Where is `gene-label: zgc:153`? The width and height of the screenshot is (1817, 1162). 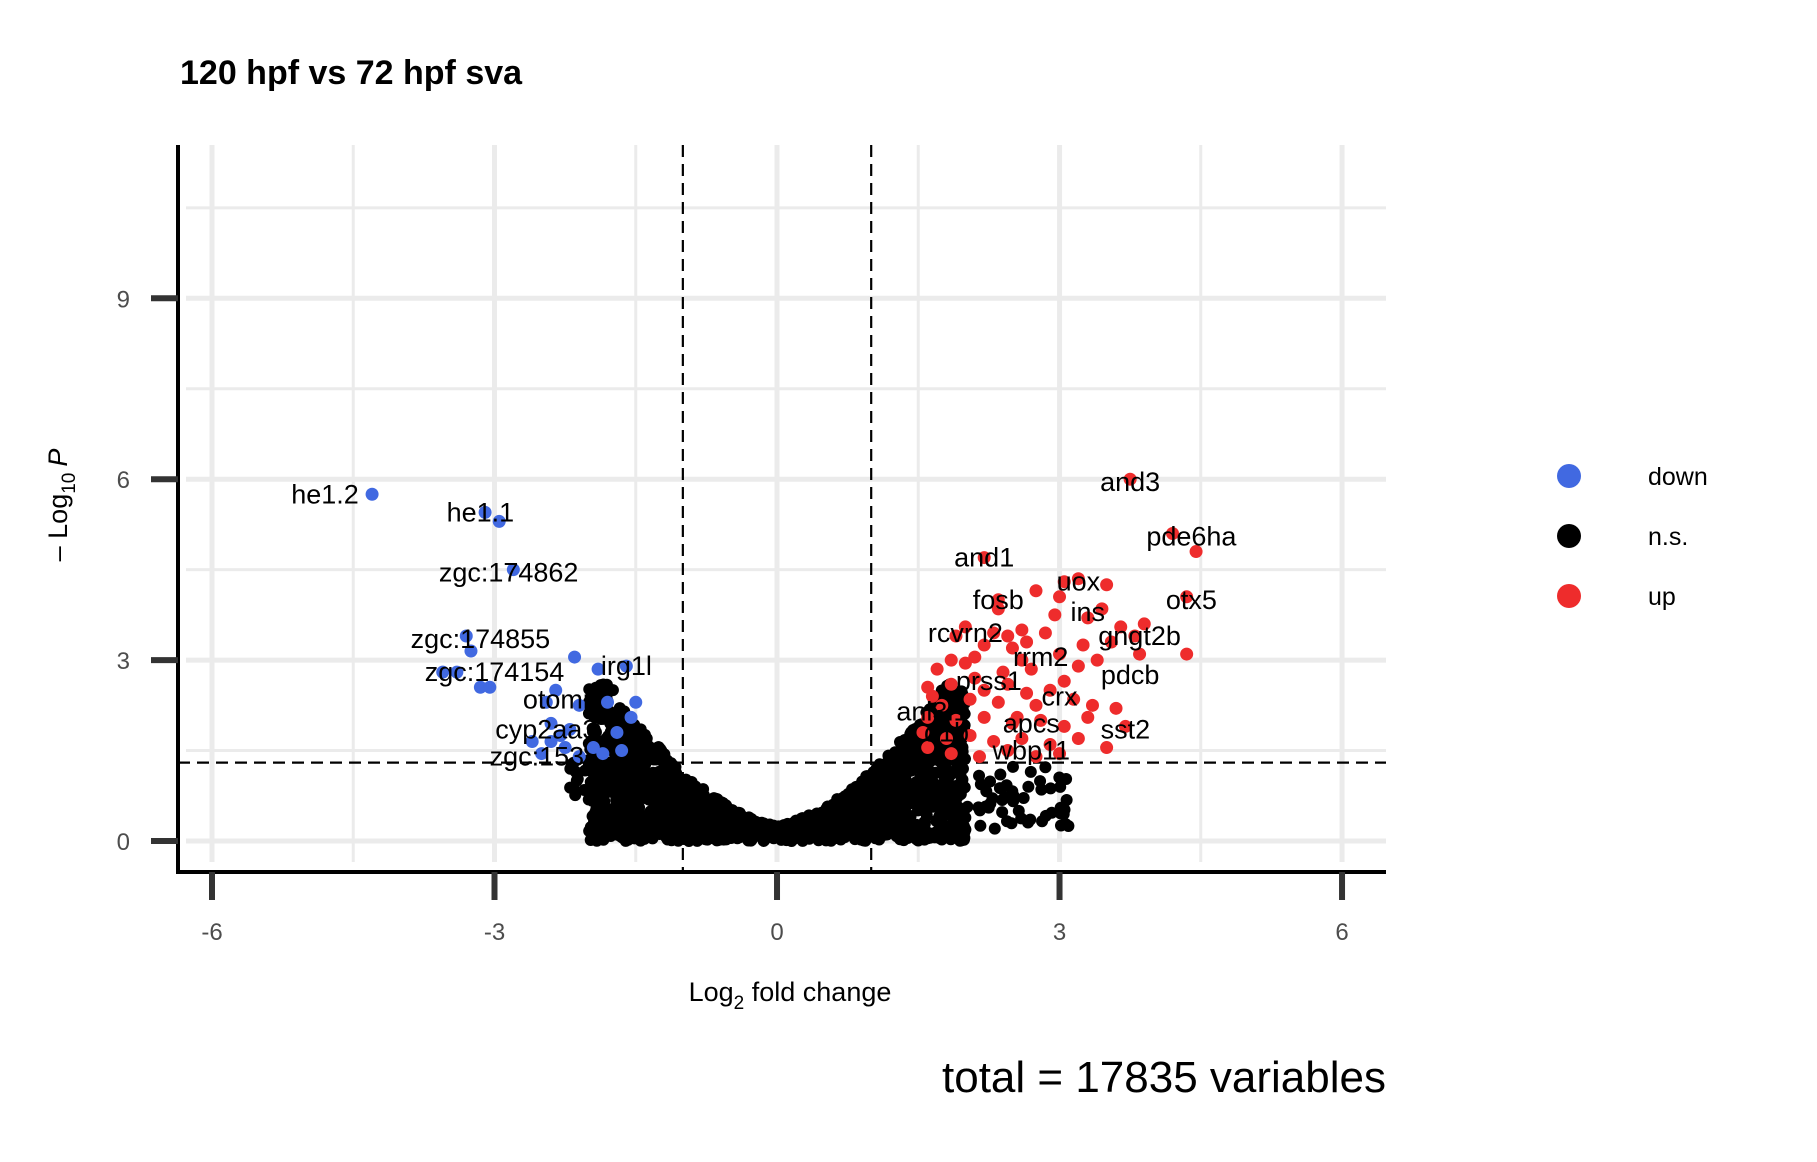 gene-label: zgc:153 is located at coordinates (537, 757).